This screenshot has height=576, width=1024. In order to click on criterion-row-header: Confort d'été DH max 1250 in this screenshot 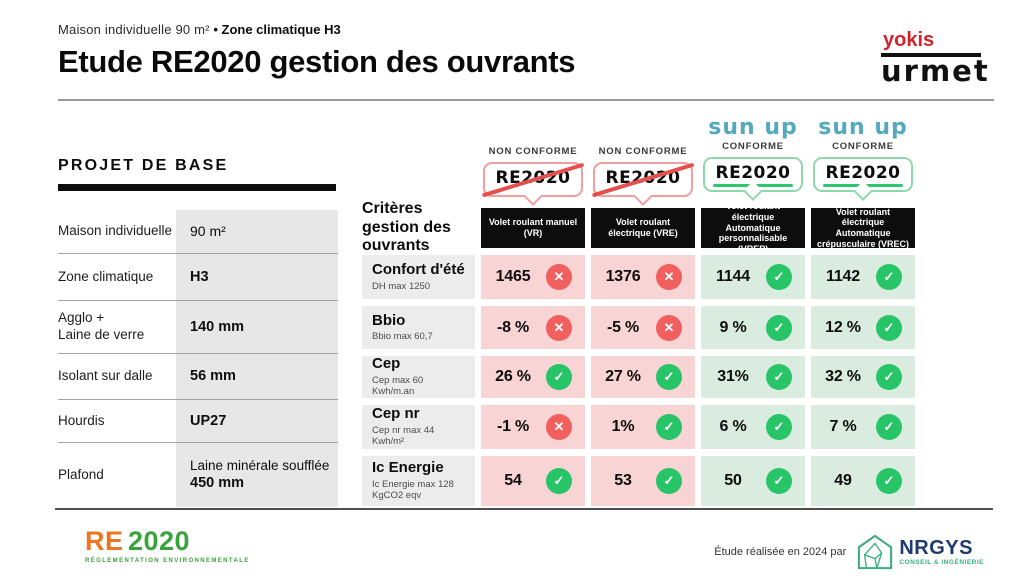, I will do `click(418, 277)`.